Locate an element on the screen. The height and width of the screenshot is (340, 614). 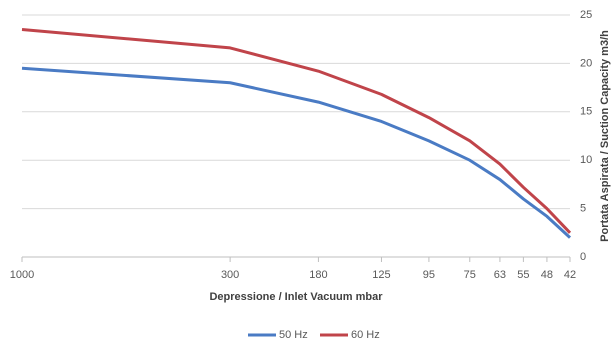
x-axis-title: Depressione / Inlet Vacuum mbar is located at coordinates (296, 297).